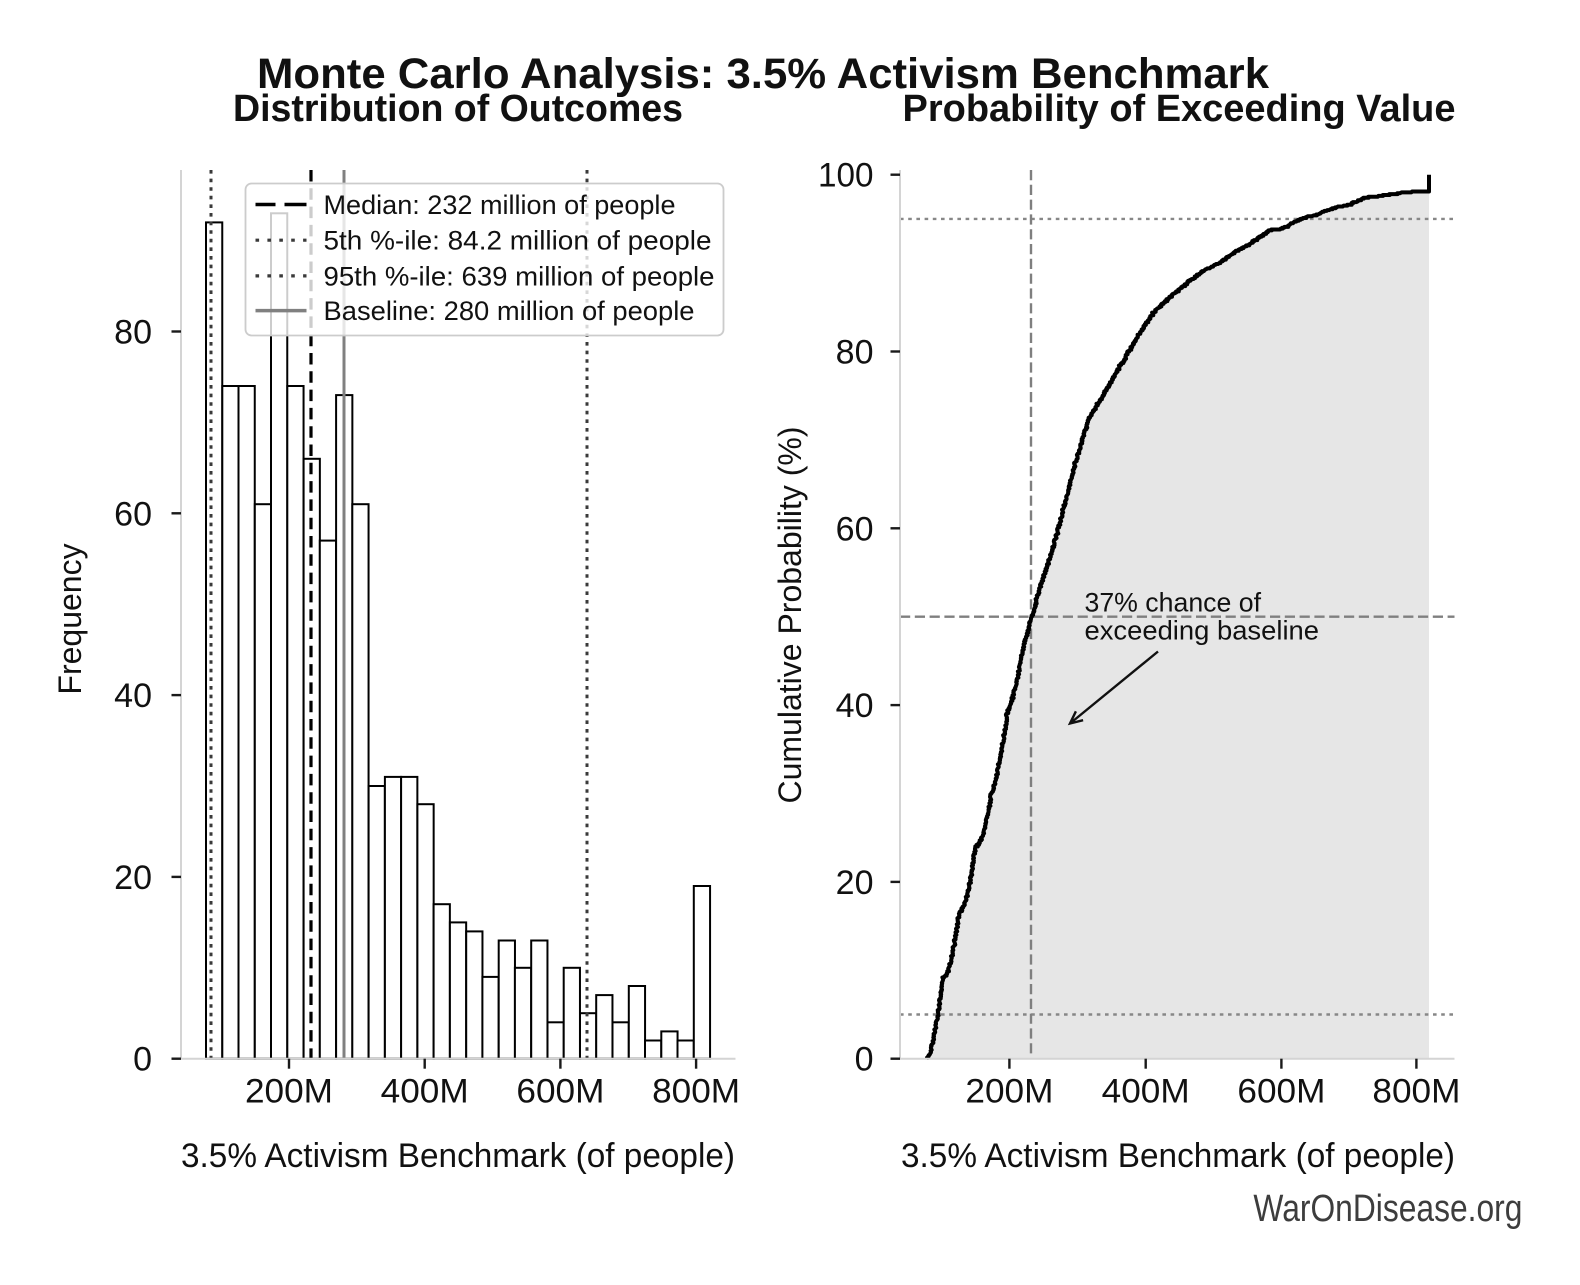 This screenshot has width=1580, height=1285. What do you see at coordinates (509, 311) in the screenshot?
I see `svg-text:Baseline: 280 million of peopl: Baseline: 280 million of people` at bounding box center [509, 311].